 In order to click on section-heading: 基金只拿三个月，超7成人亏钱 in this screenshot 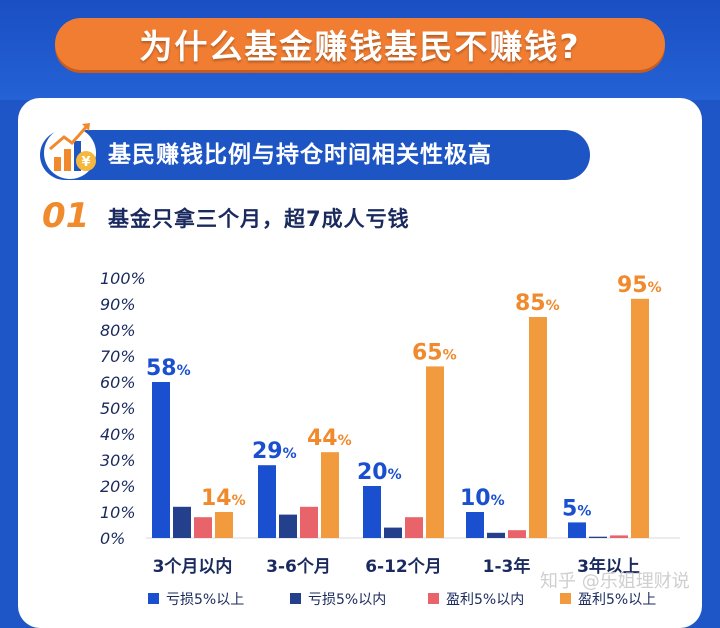, I will do `click(259, 219)`.